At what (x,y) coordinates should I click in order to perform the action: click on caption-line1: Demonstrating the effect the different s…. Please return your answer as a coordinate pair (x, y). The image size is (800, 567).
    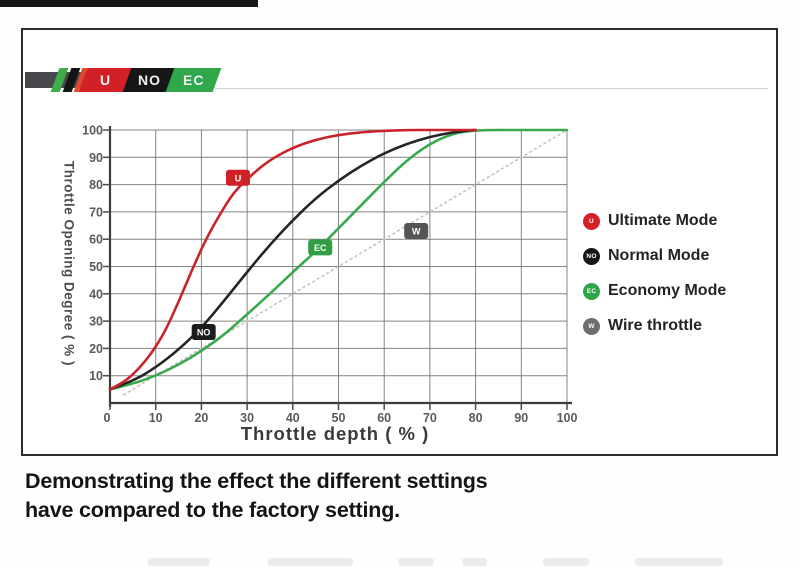
    Looking at the image, I should click on (256, 481).